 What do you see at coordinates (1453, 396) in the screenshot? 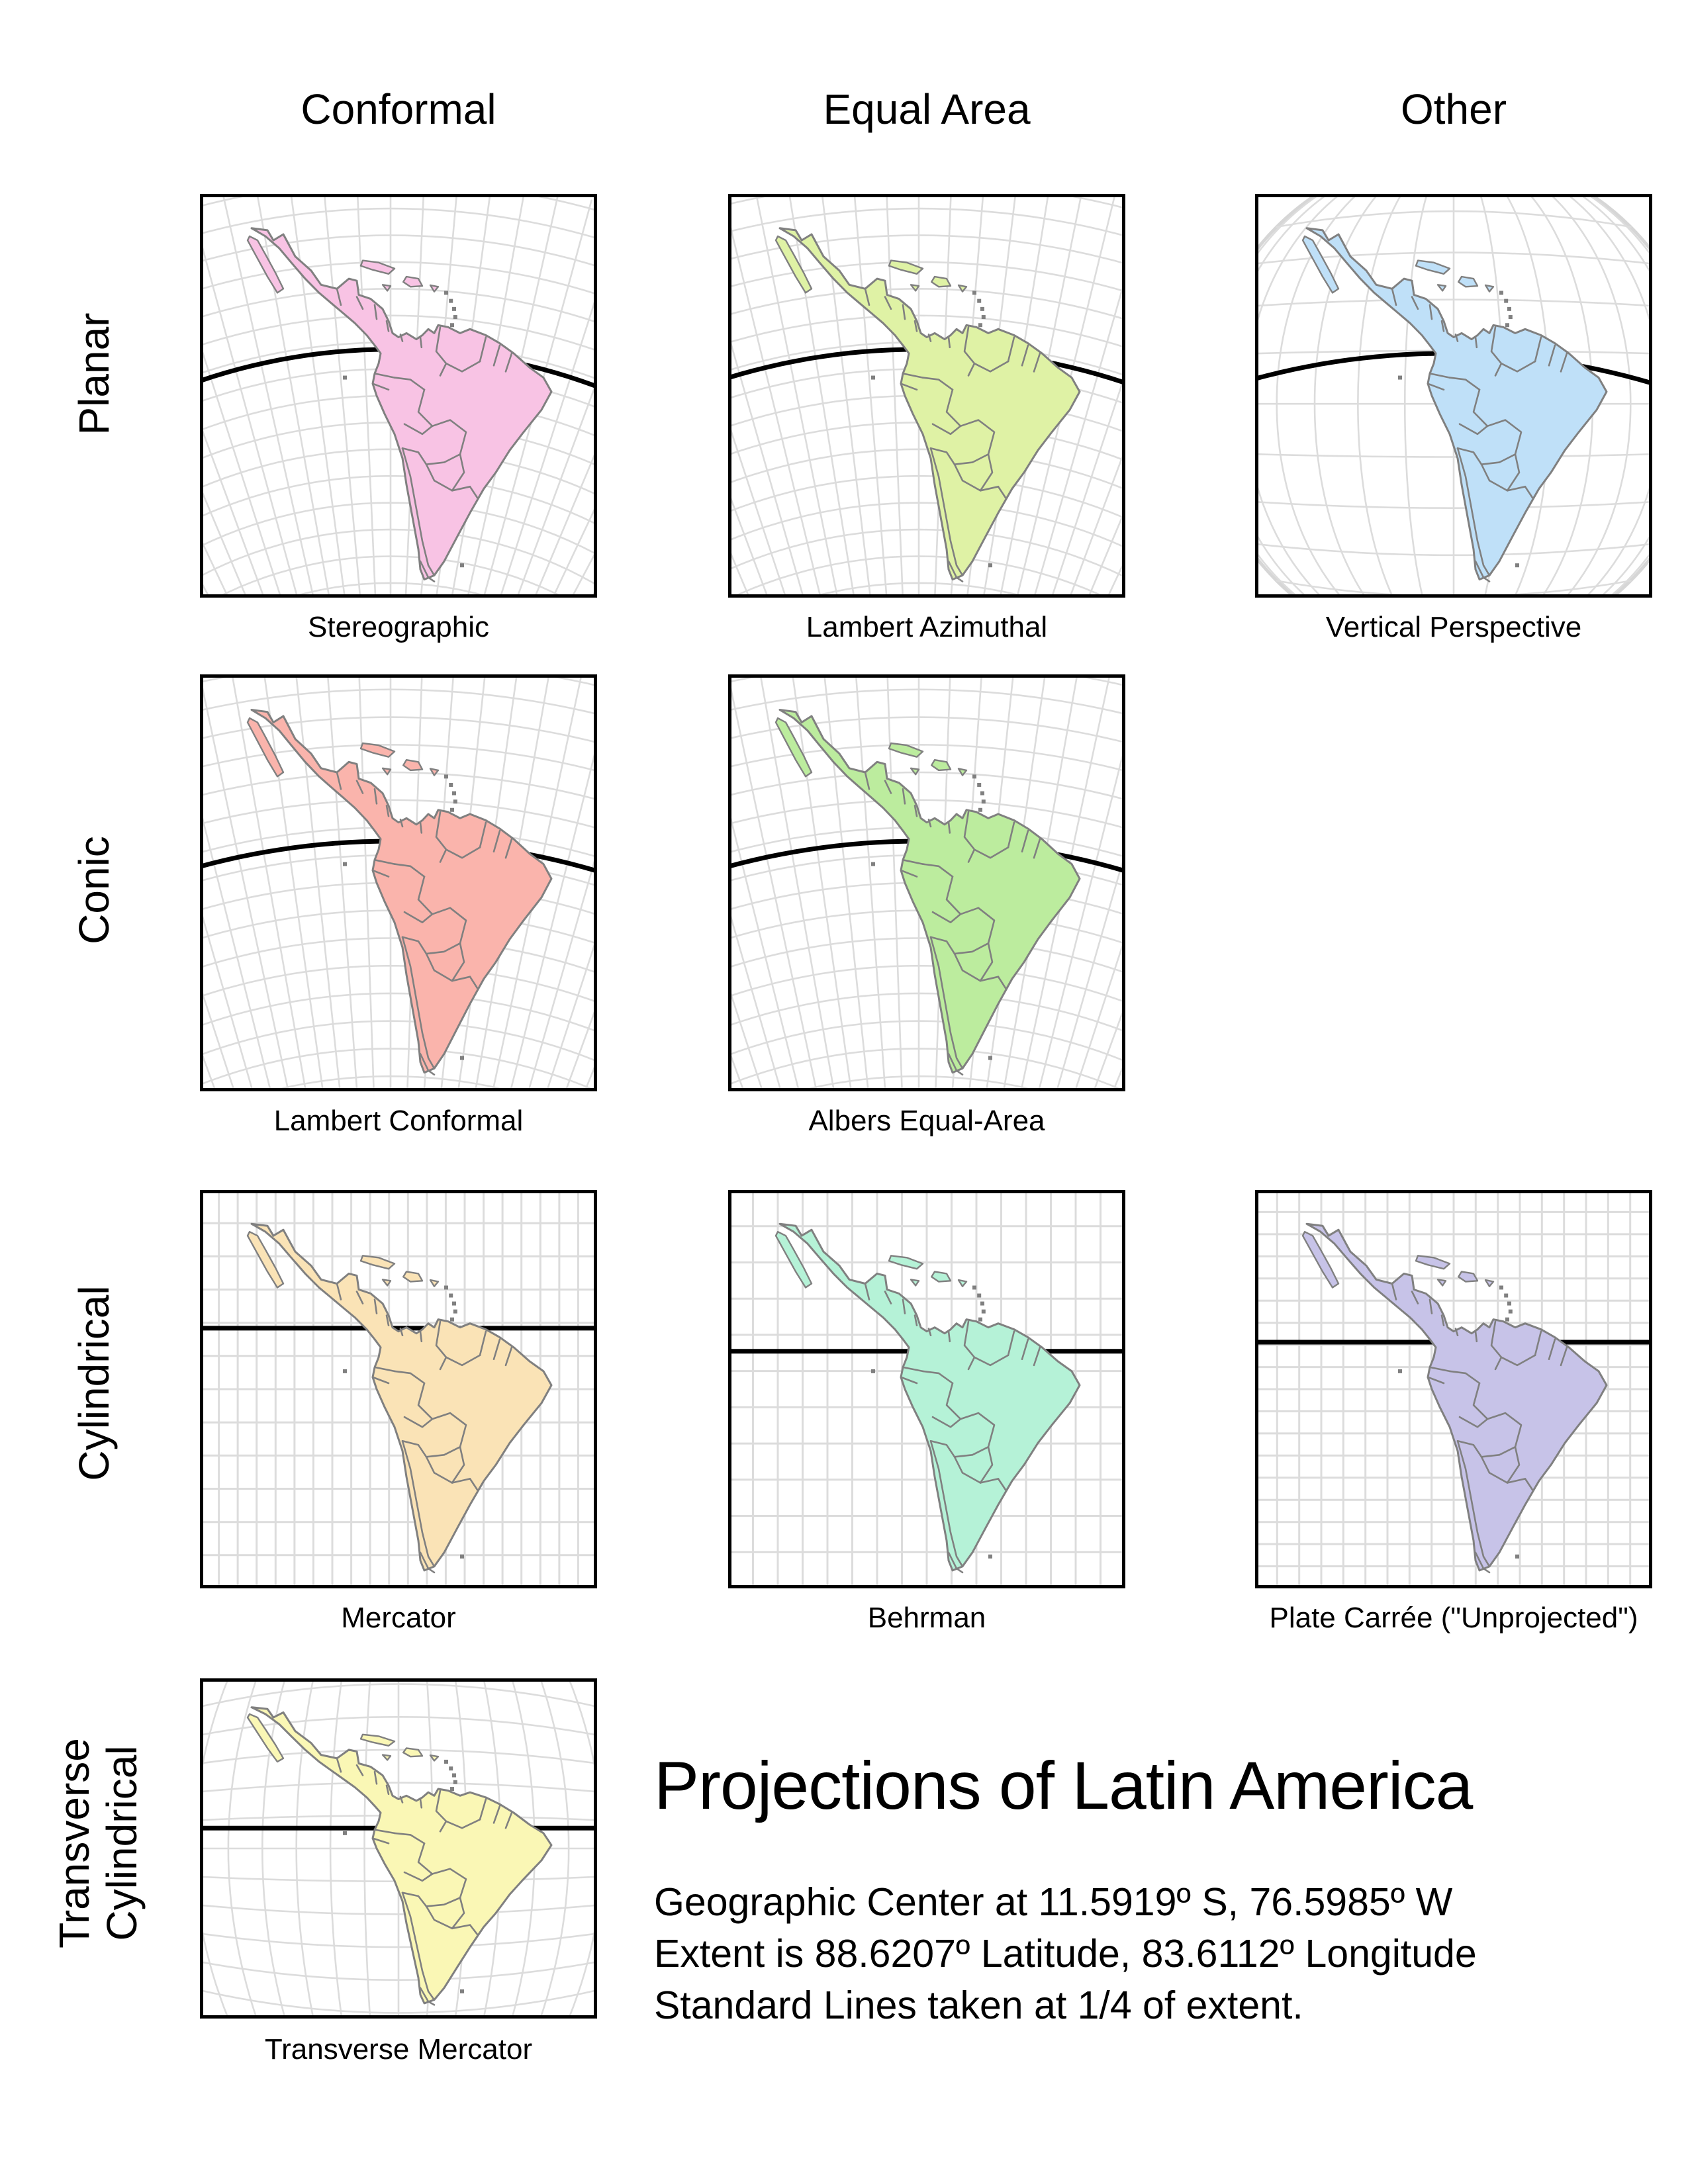
I see `vertical-perspective-map-graphic` at bounding box center [1453, 396].